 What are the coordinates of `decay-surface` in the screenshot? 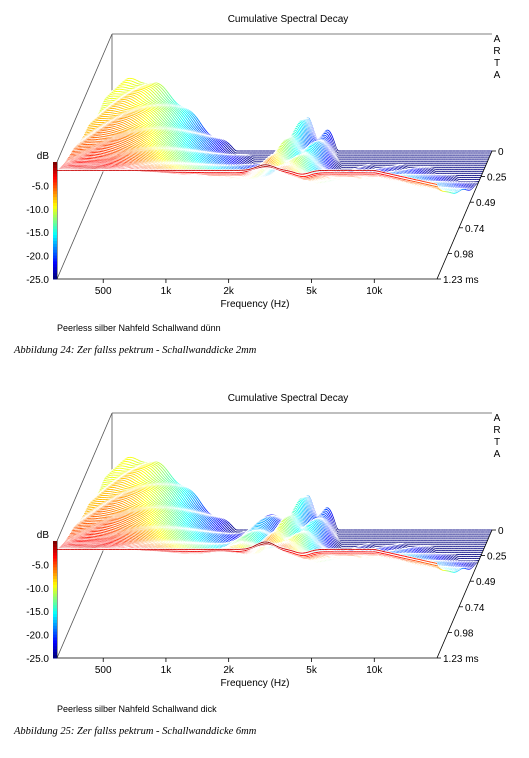 It's located at (274, 136).